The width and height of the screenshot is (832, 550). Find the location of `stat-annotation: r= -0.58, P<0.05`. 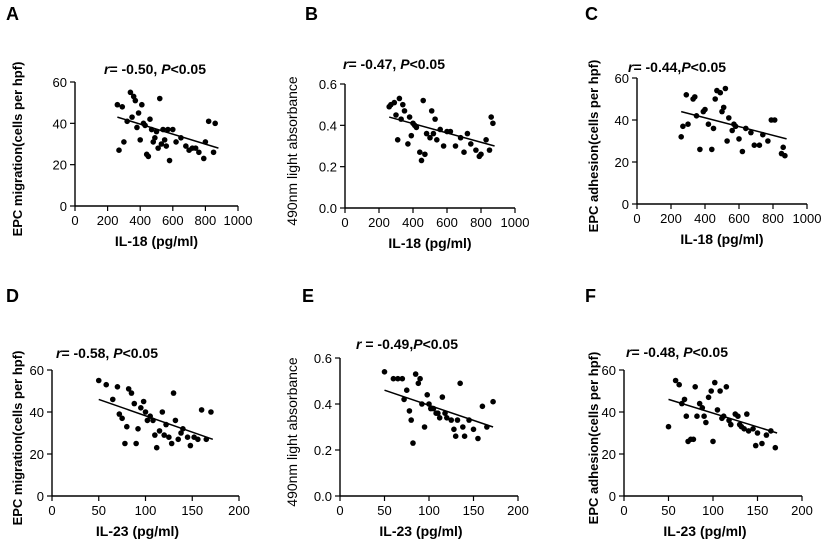

stat-annotation: r= -0.58, P<0.05 is located at coordinates (107, 353).